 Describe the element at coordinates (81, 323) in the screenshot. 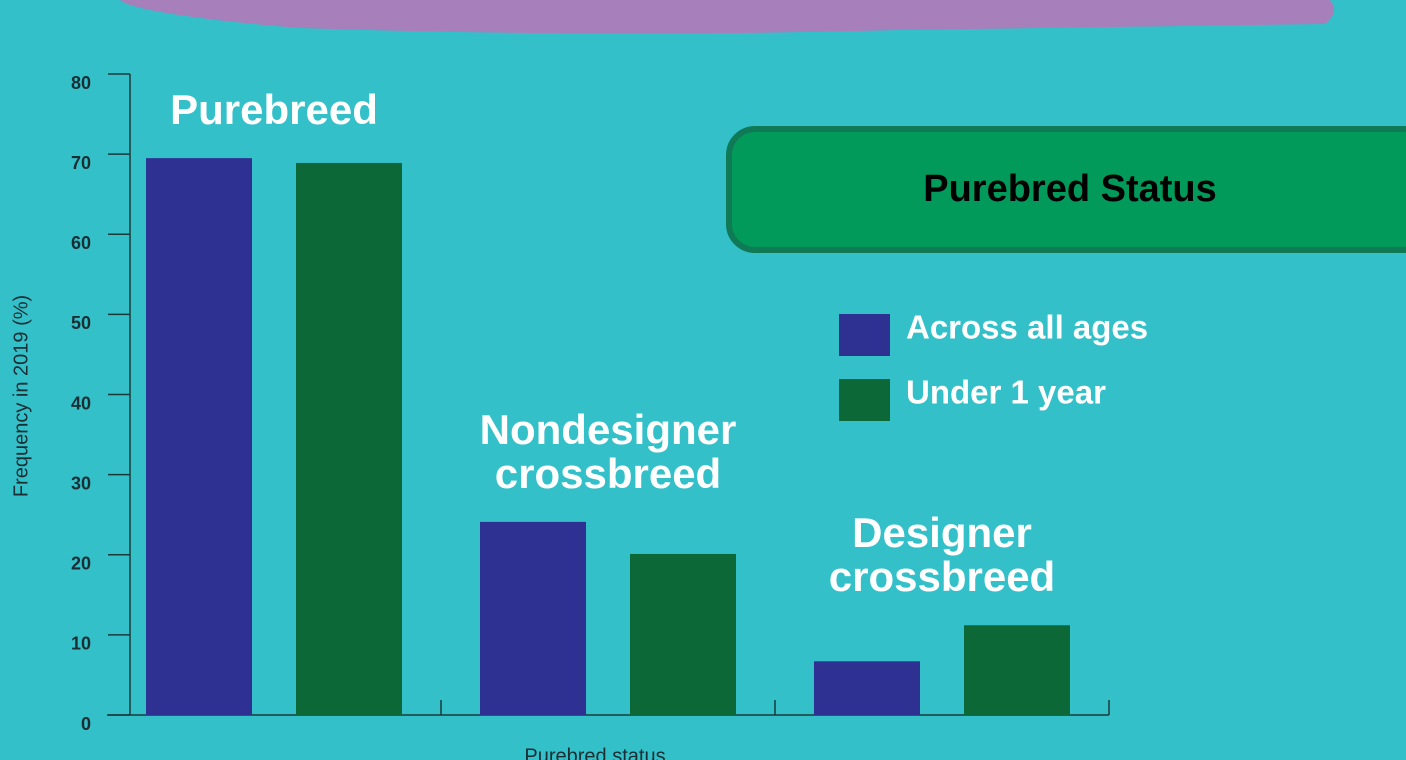

I see `y-tick-label: 50` at that location.